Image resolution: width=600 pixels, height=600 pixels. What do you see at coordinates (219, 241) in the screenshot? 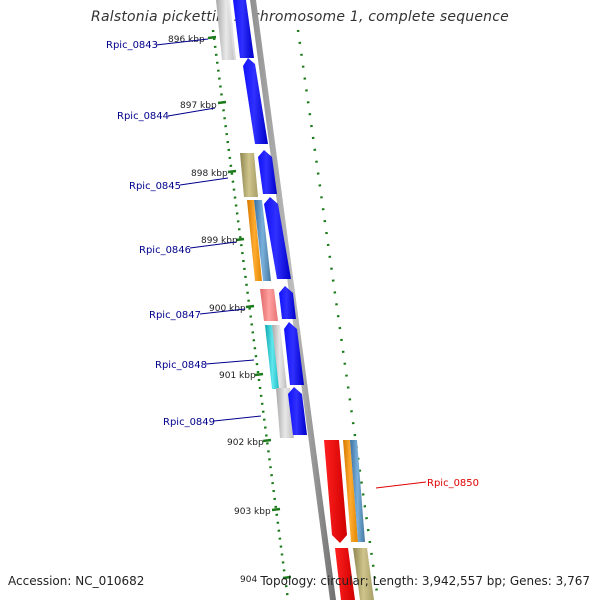
I see `ruler-label-899: 899 kbp` at bounding box center [219, 241].